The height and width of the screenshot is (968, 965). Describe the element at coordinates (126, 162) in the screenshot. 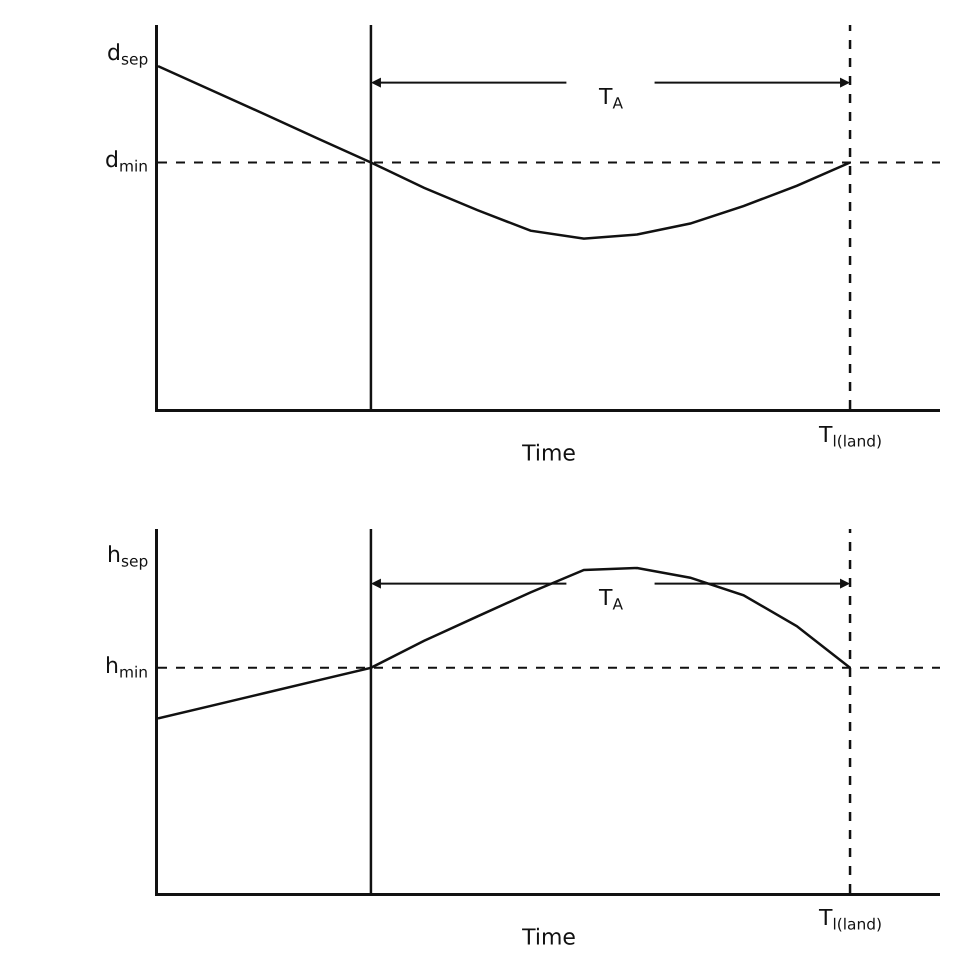

I see `ref-line-label: d$_{min}$` at that location.